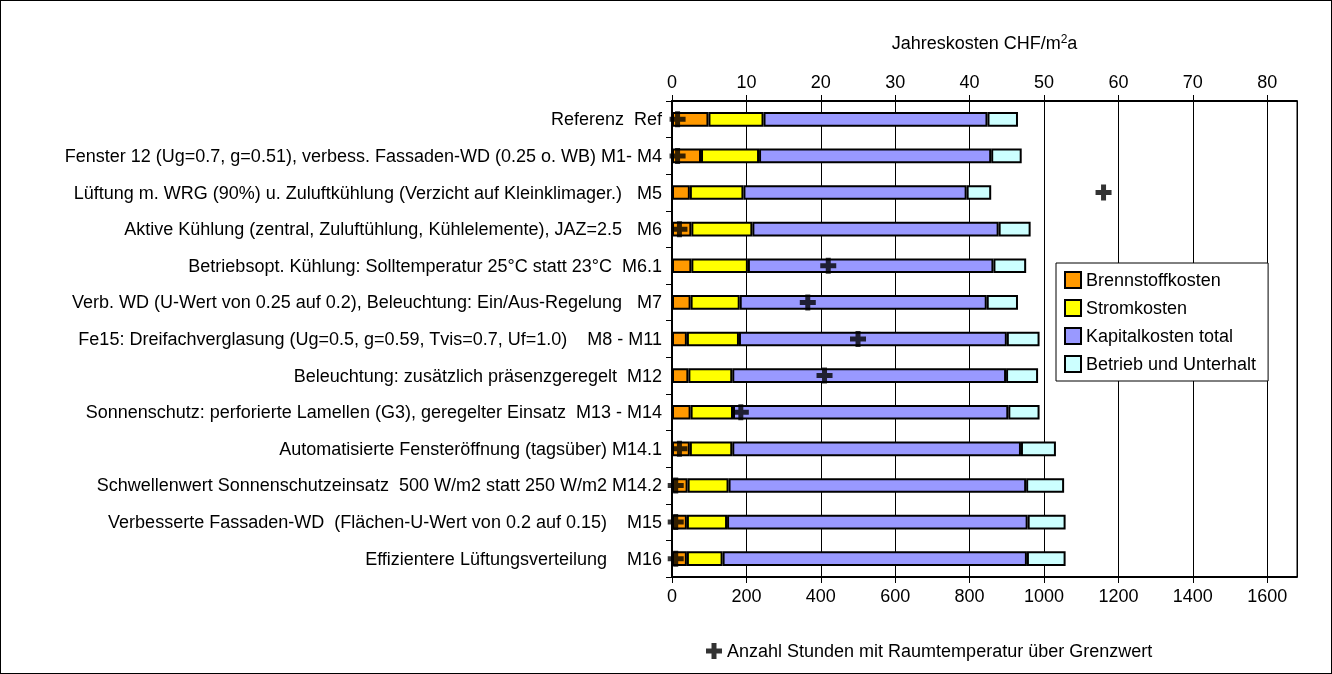 The width and height of the screenshot is (1332, 674). What do you see at coordinates (373, 412) in the screenshot?
I see `y-tick-label: Sonnenschutz: perforierte Lamellen (G3), geregelter Einsatz M13 - M14` at bounding box center [373, 412].